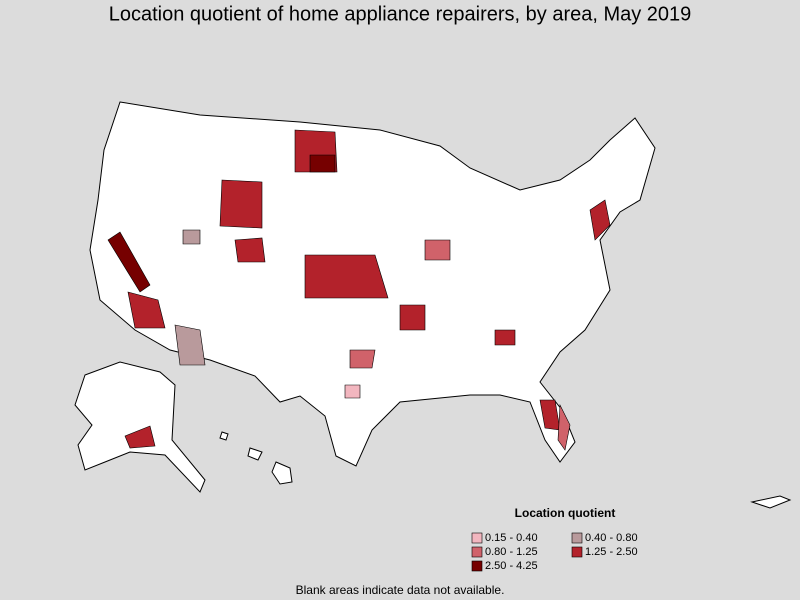 The width and height of the screenshot is (800, 600). What do you see at coordinates (611, 538) in the screenshot?
I see `legend-label: 0.40 - 0.80` at bounding box center [611, 538].